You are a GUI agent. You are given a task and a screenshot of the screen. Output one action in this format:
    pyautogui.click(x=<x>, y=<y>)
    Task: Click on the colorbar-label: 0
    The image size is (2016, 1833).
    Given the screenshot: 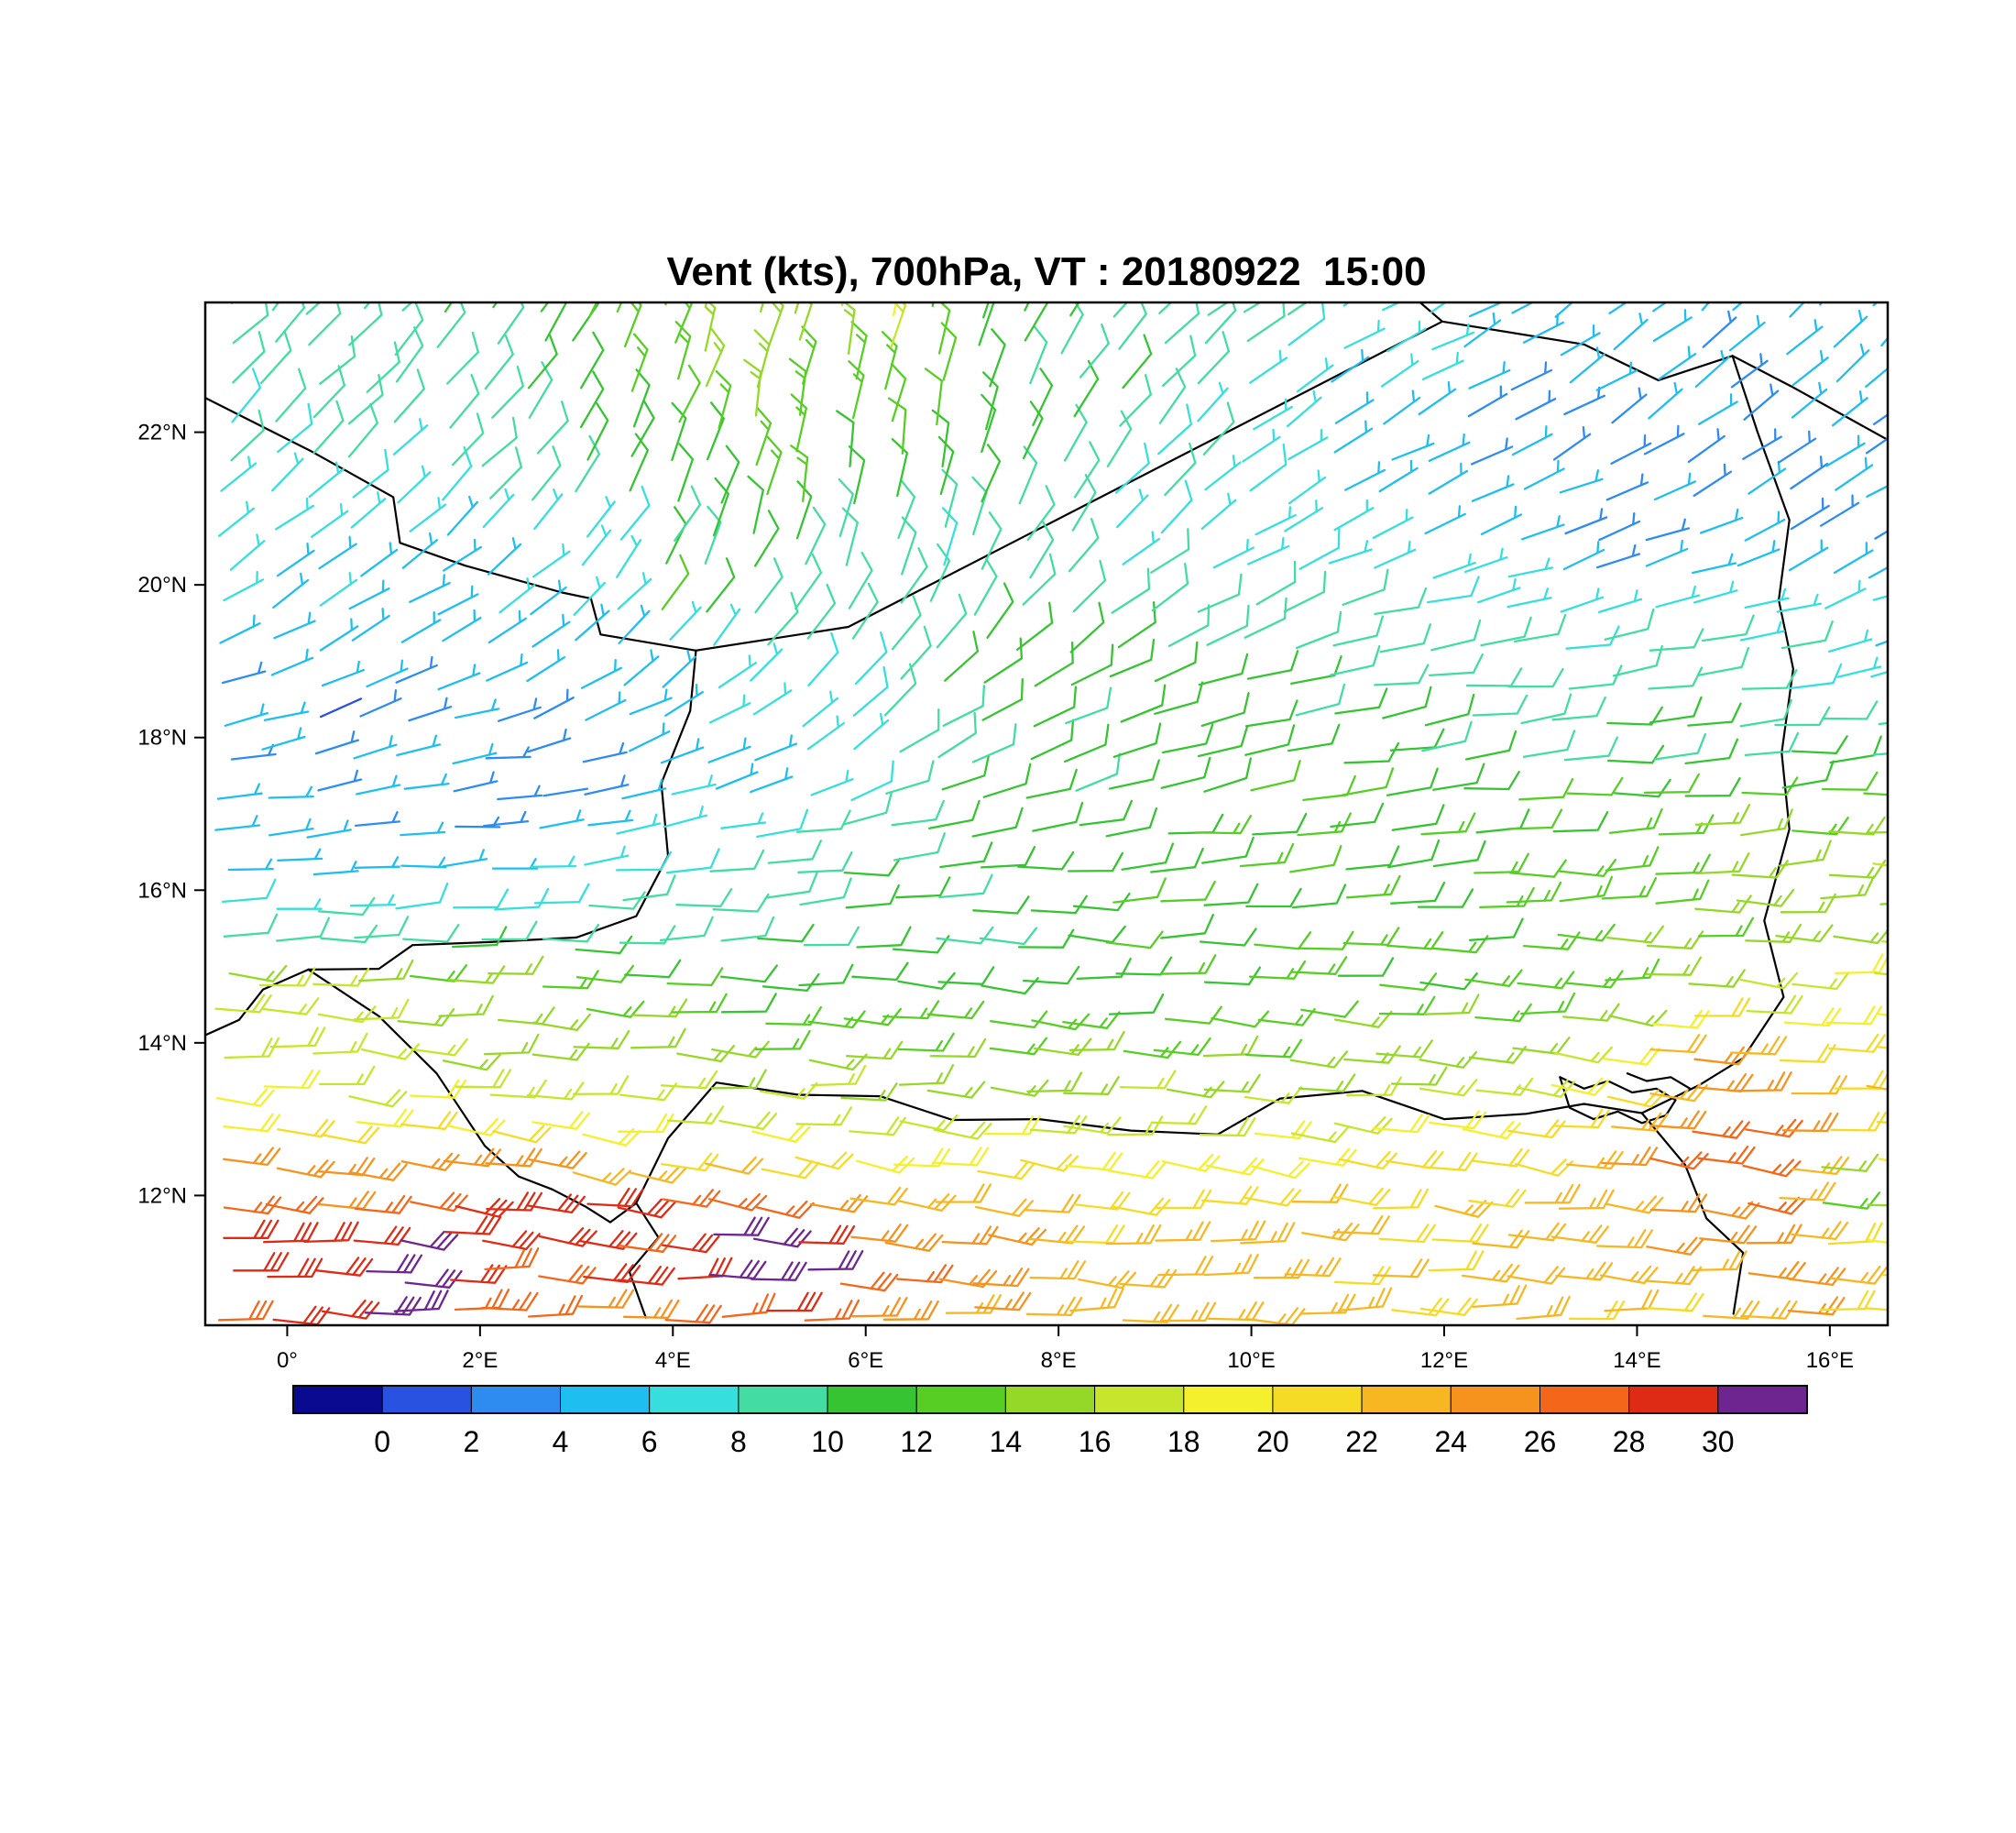 What is the action you would take?
    pyautogui.click(x=382, y=1441)
    